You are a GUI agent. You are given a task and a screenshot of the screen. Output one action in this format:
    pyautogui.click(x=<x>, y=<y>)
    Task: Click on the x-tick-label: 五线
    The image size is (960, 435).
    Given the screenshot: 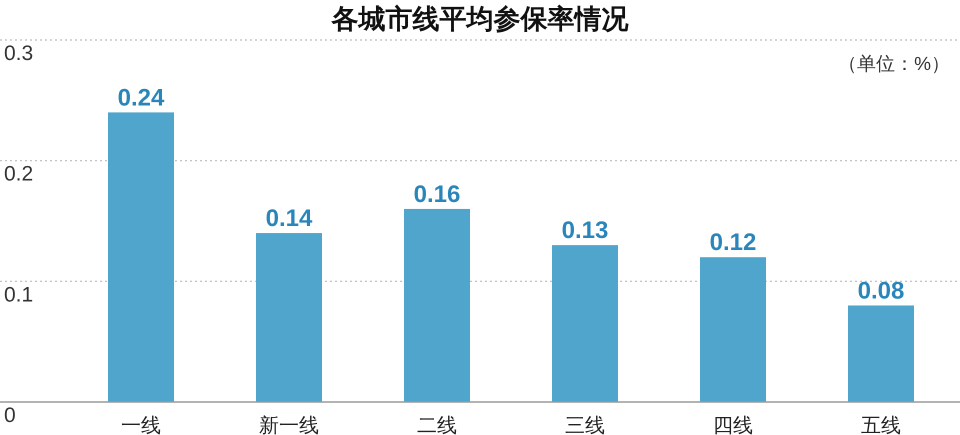 What is the action you would take?
    pyautogui.click(x=881, y=425)
    